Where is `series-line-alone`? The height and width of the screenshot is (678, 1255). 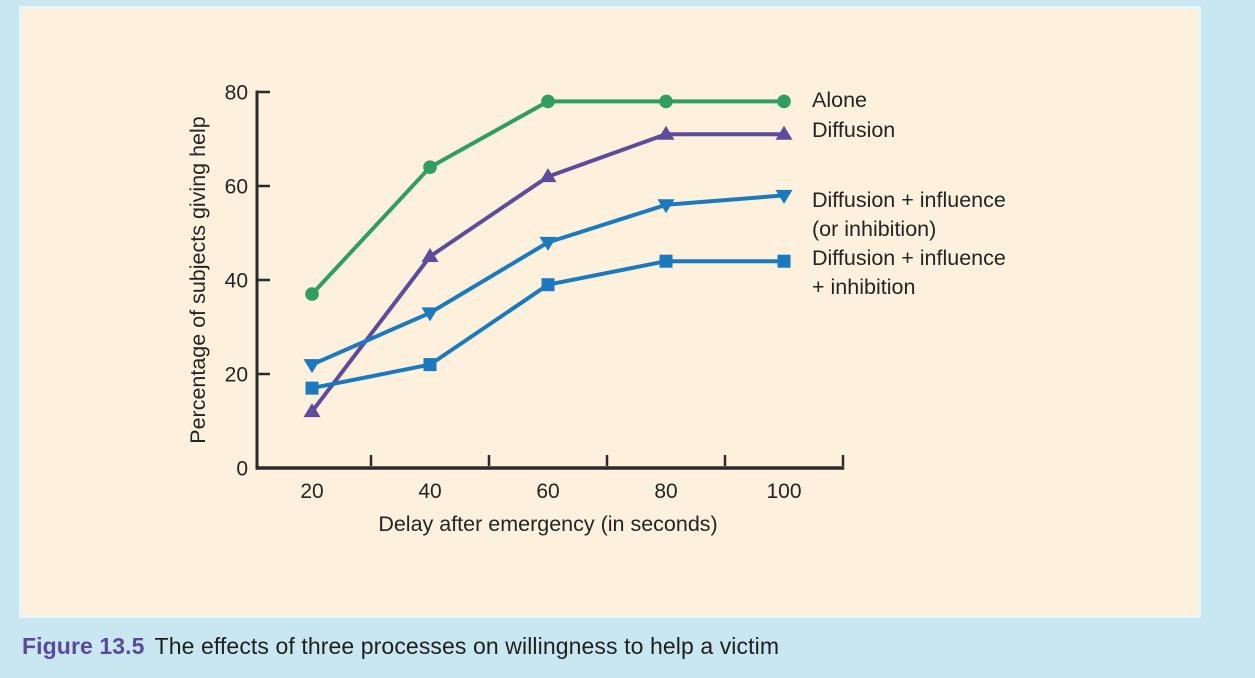
series-line-alone is located at coordinates (547, 197).